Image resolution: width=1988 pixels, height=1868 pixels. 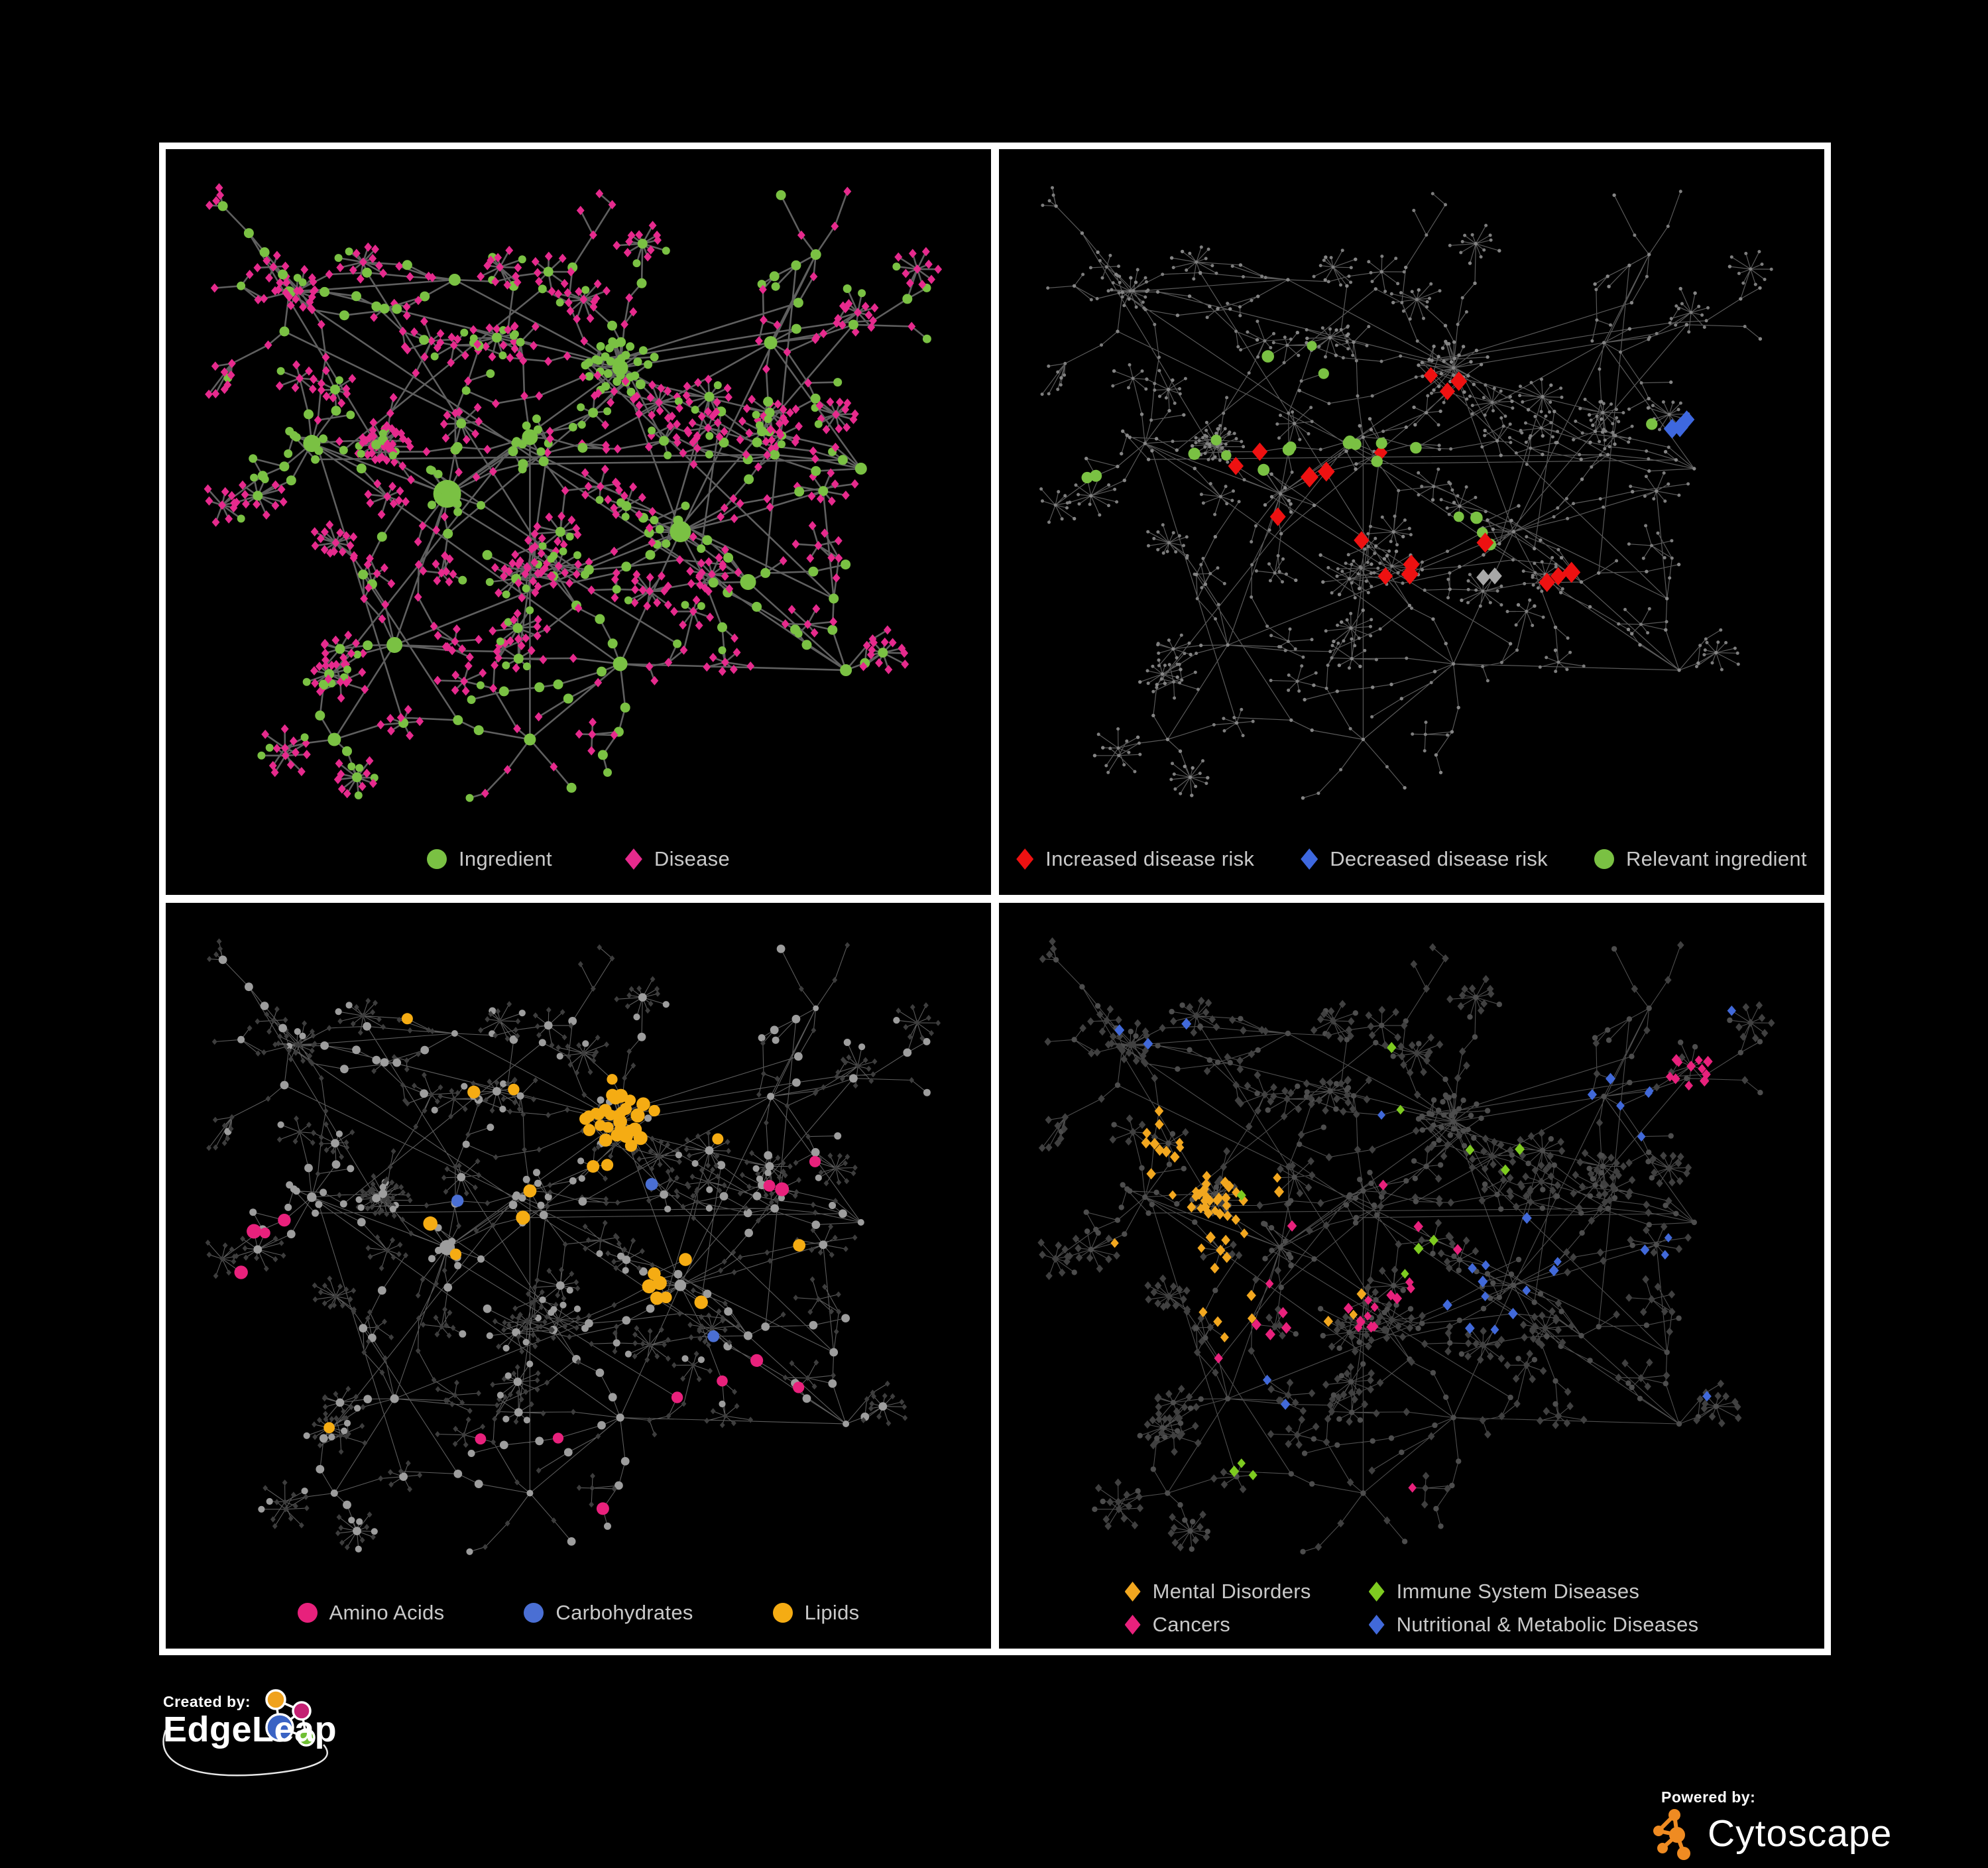 What do you see at coordinates (832, 1612) in the screenshot?
I see `legend-label: Lipids` at bounding box center [832, 1612].